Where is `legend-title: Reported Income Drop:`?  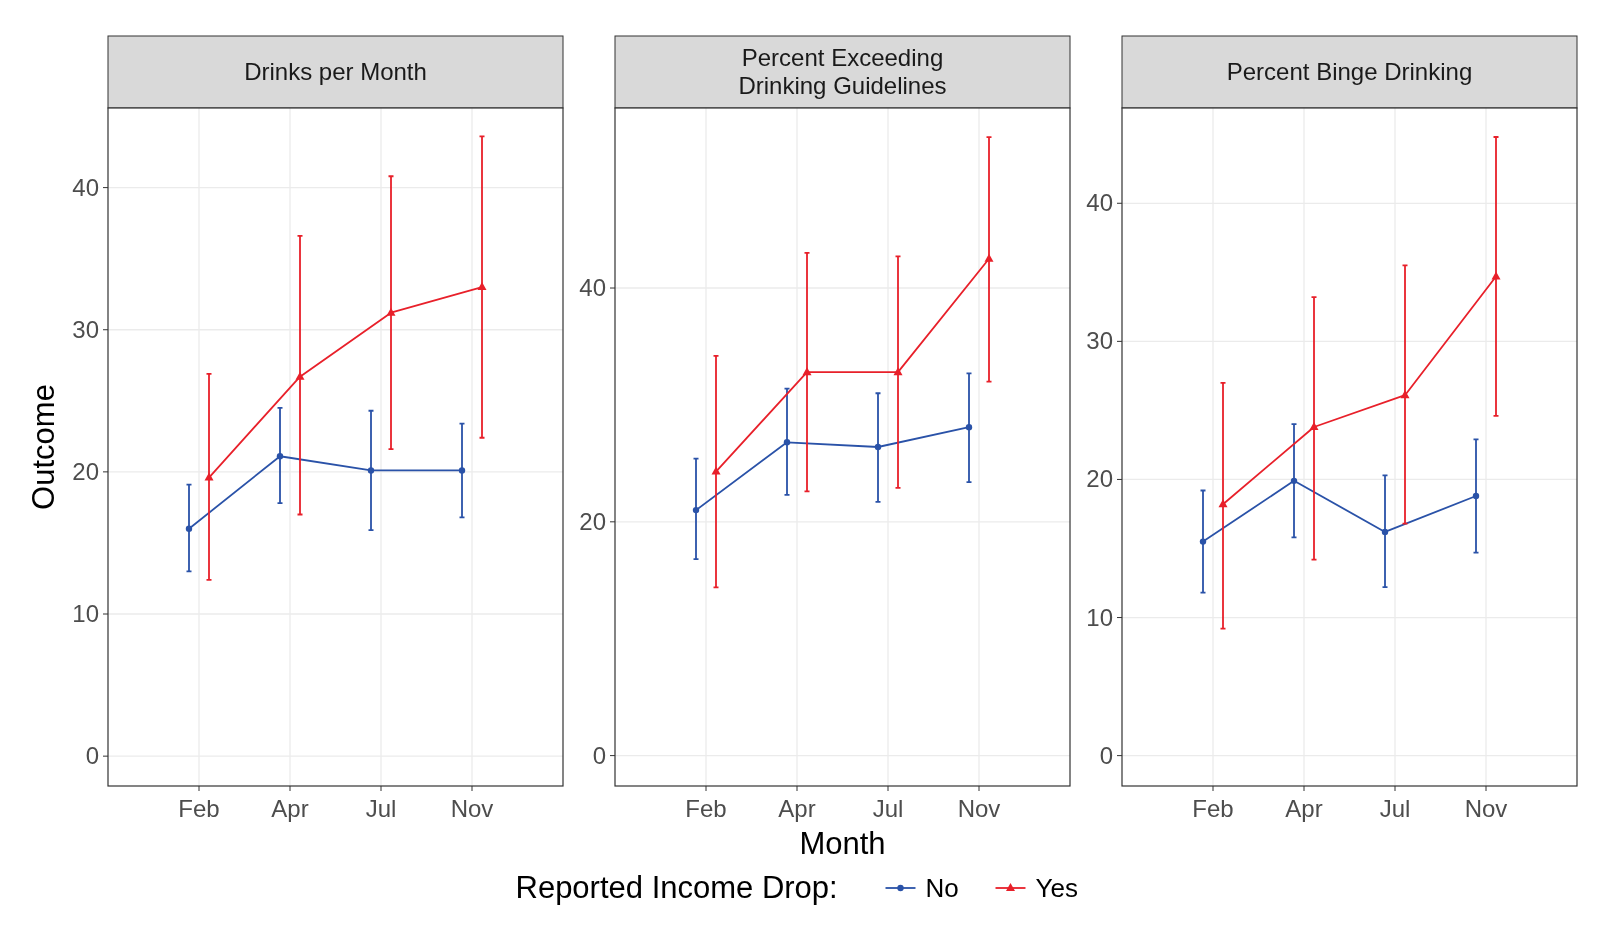
legend-title: Reported Income Drop: is located at coordinates (676, 887).